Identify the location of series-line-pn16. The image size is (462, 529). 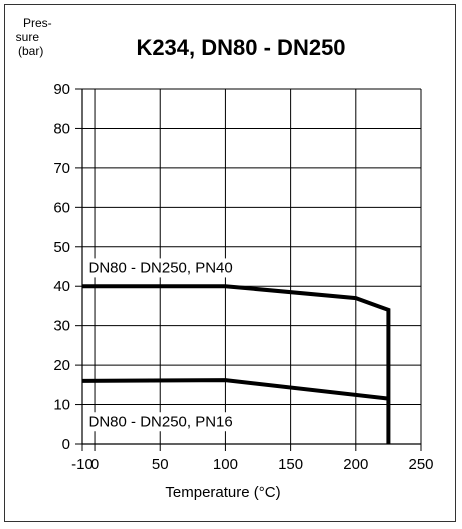
(235, 389).